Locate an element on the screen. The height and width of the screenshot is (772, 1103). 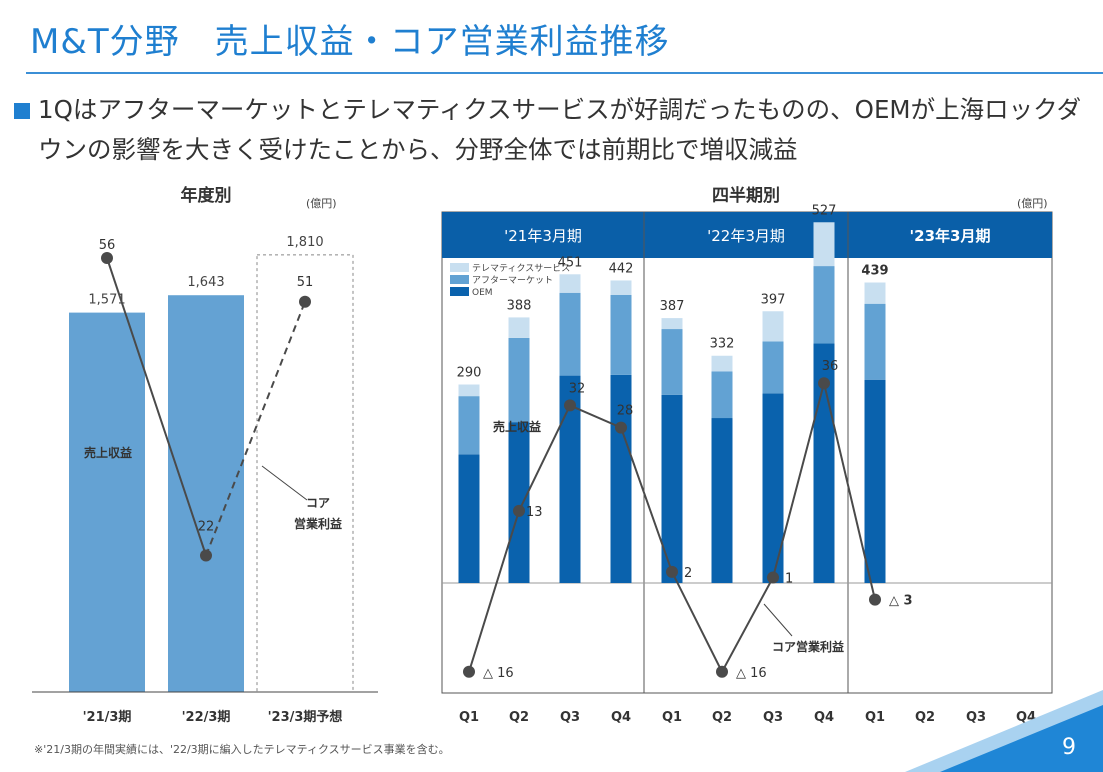
annual-revenue-label: 1,571 is located at coordinates (106, 300).